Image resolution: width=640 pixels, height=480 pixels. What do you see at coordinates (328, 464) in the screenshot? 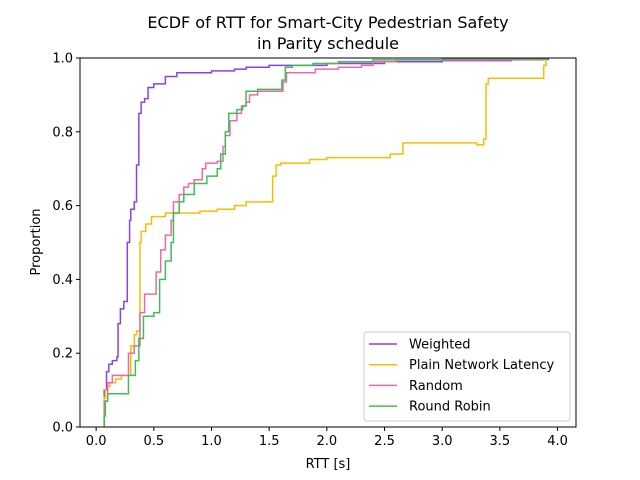
I see `x-axis-label: RTT [s]` at bounding box center [328, 464].